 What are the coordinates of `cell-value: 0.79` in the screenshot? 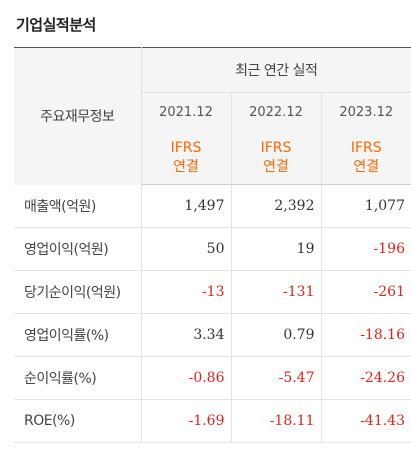 It's located at (276, 335).